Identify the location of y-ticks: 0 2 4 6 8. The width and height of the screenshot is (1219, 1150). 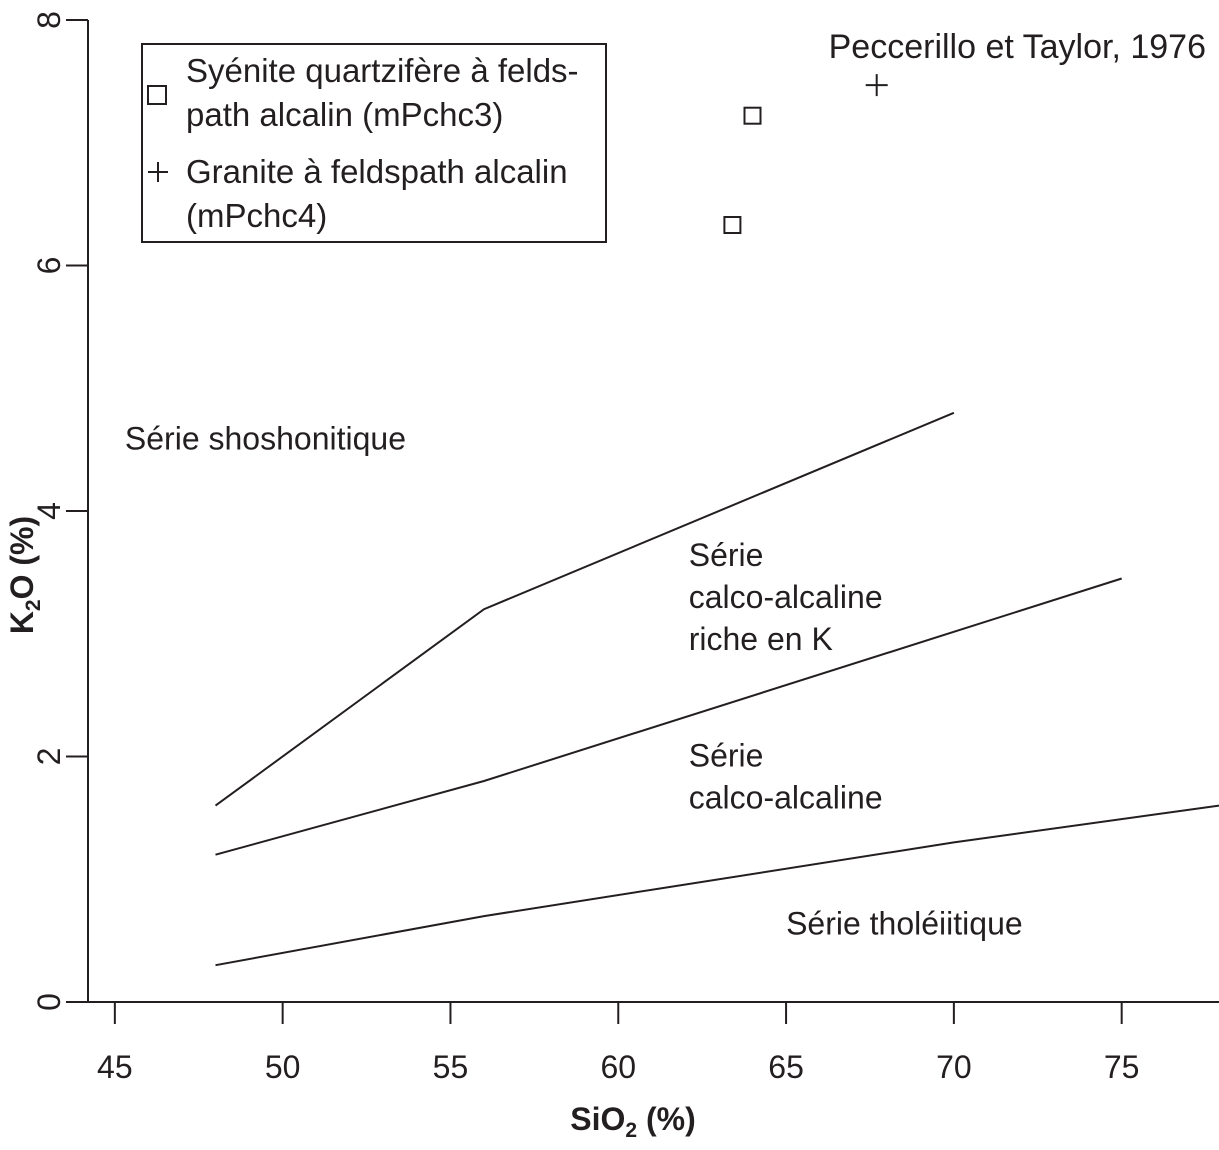
(59, 511).